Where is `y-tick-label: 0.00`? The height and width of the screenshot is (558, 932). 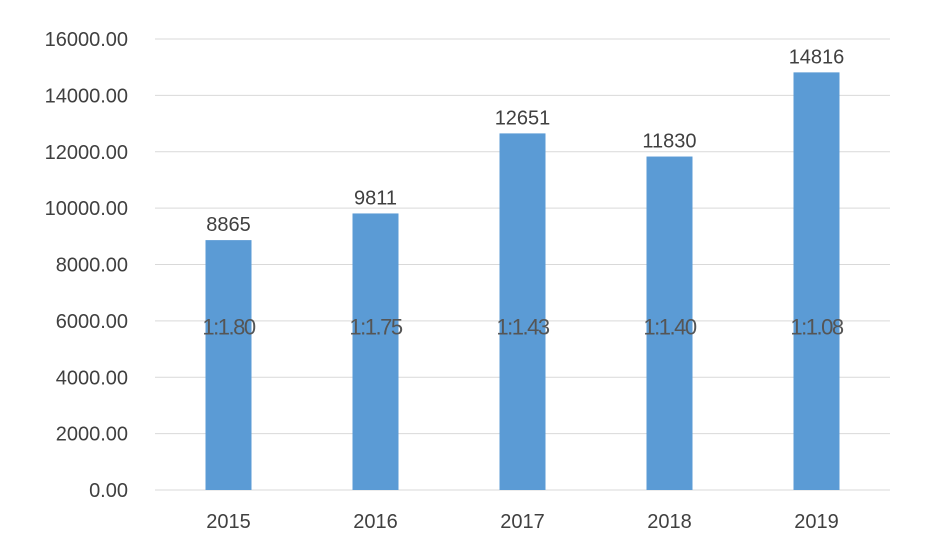
y-tick-label: 0.00 is located at coordinates (108, 491).